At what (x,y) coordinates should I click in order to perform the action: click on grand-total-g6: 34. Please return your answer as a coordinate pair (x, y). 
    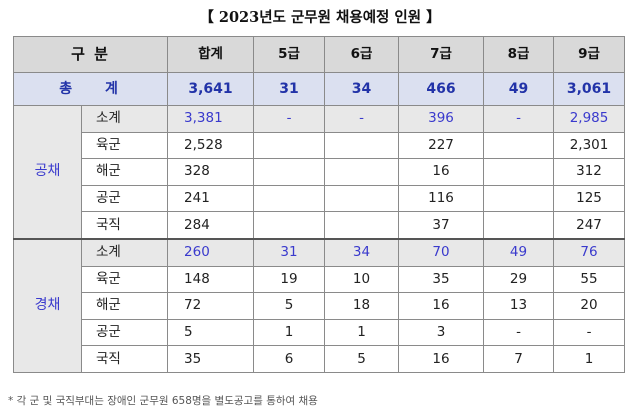
    Looking at the image, I should click on (362, 89).